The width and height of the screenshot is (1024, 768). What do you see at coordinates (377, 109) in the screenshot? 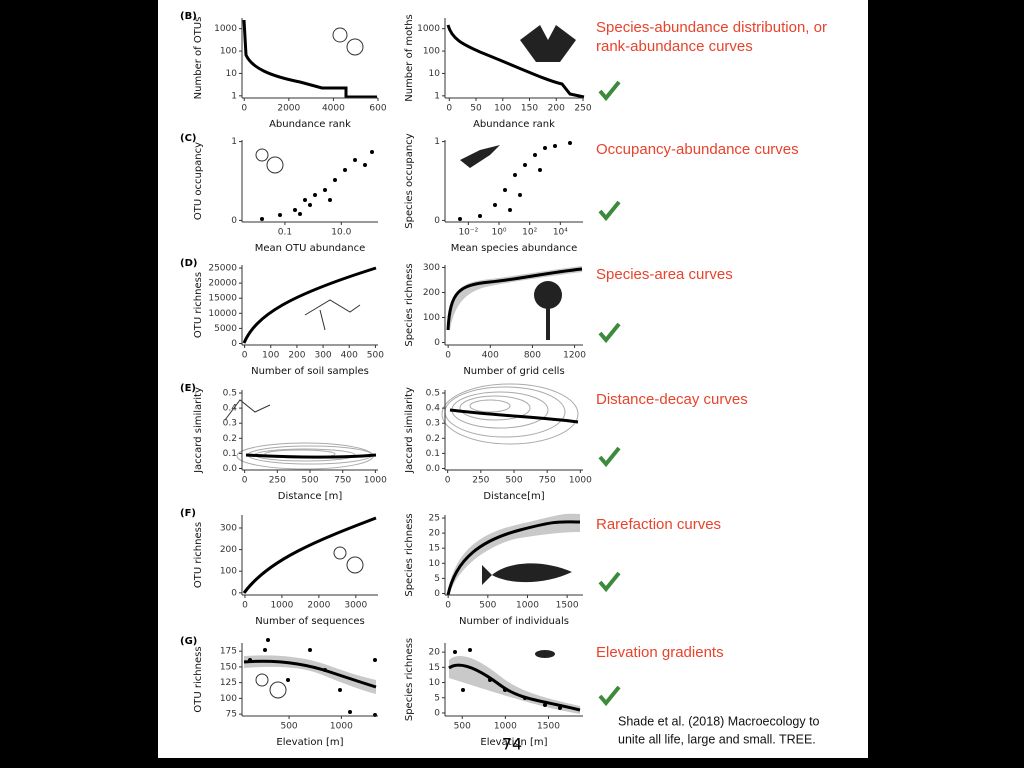
I see `x-tick-label: 600` at bounding box center [377, 109].